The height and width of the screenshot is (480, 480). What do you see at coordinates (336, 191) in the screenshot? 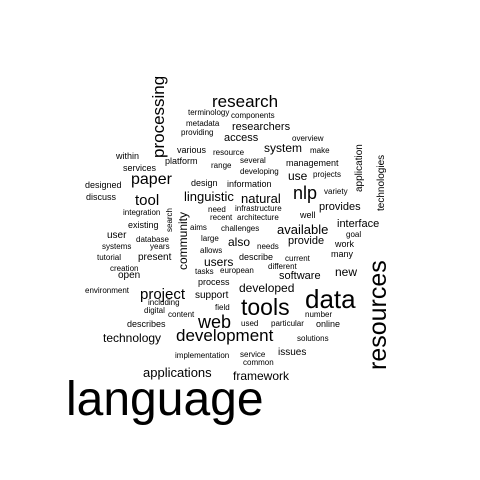
I see `word-variety: variety` at bounding box center [336, 191].